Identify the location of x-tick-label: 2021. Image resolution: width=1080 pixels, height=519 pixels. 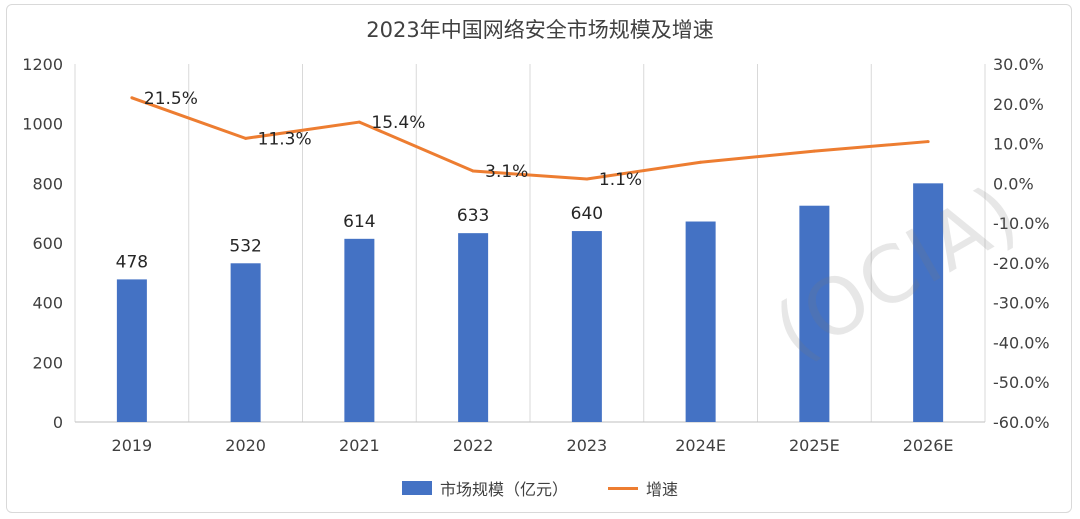
(359, 445).